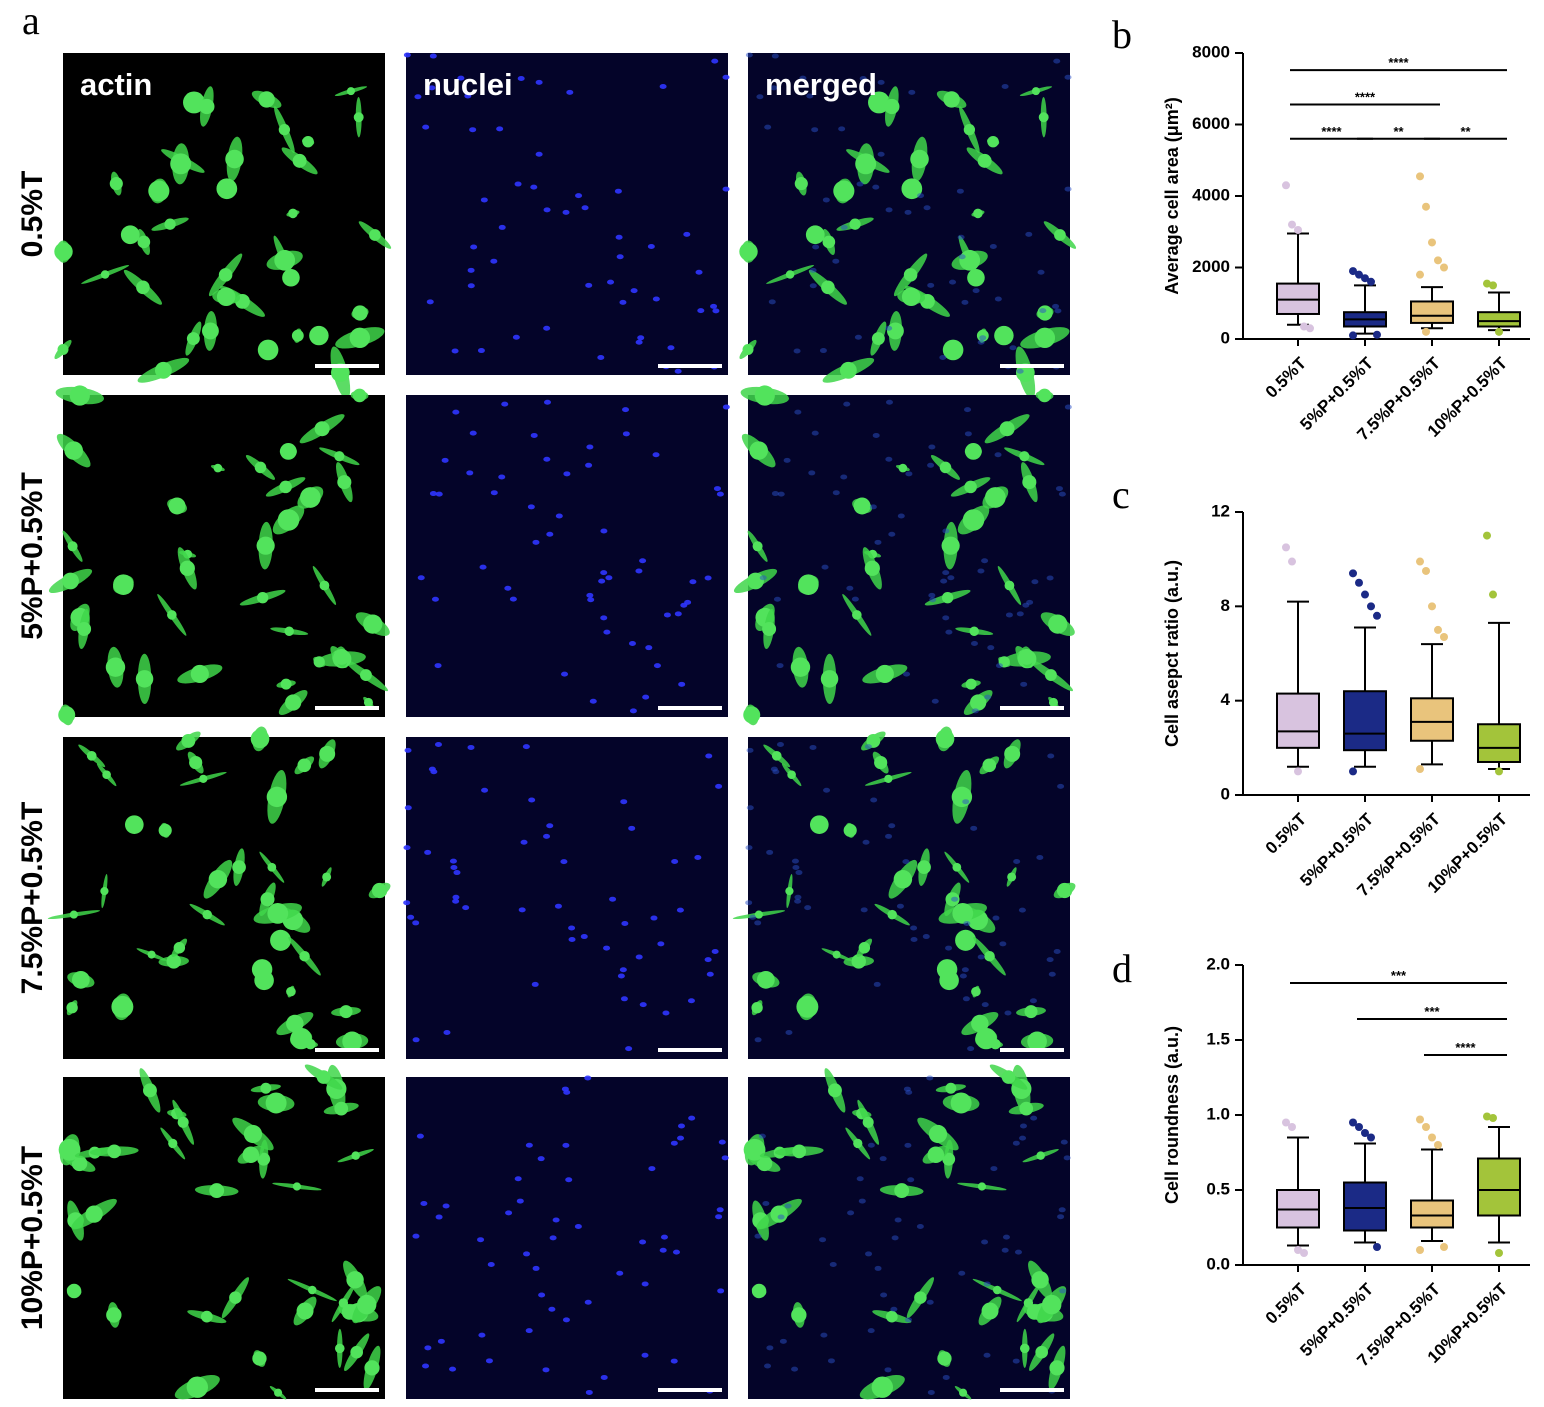 The width and height of the screenshot is (1544, 1407). What do you see at coordinates (223, 226) in the screenshot?
I see `micrograph` at bounding box center [223, 226].